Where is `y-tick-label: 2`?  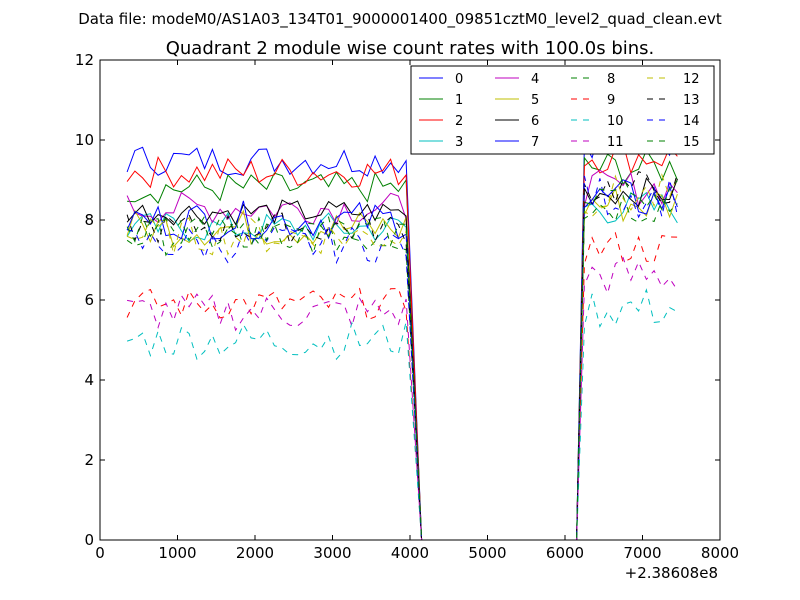
y-tick-label: 2 is located at coordinates (89, 460).